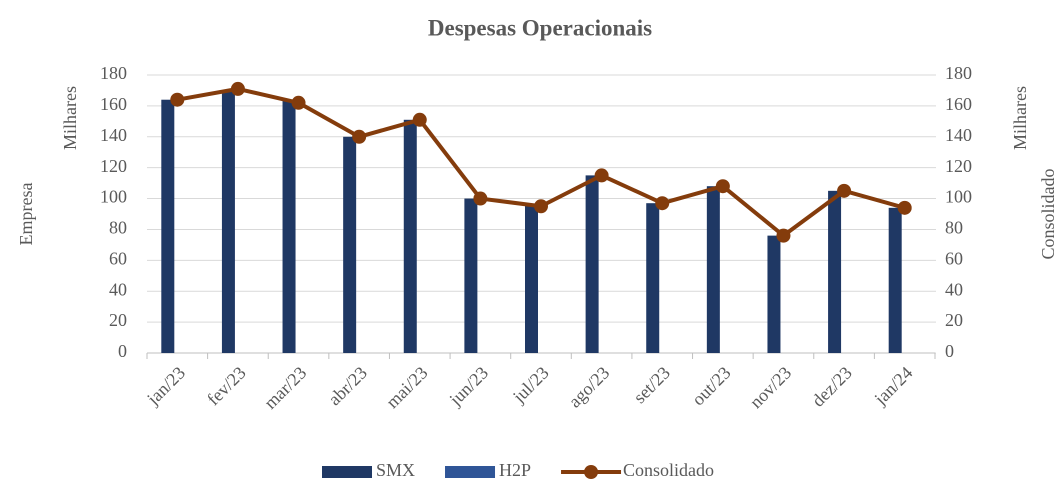 This screenshot has width=1058, height=482. What do you see at coordinates (468, 386) in the screenshot?
I see `x-tick-label: jun/23` at bounding box center [468, 386].